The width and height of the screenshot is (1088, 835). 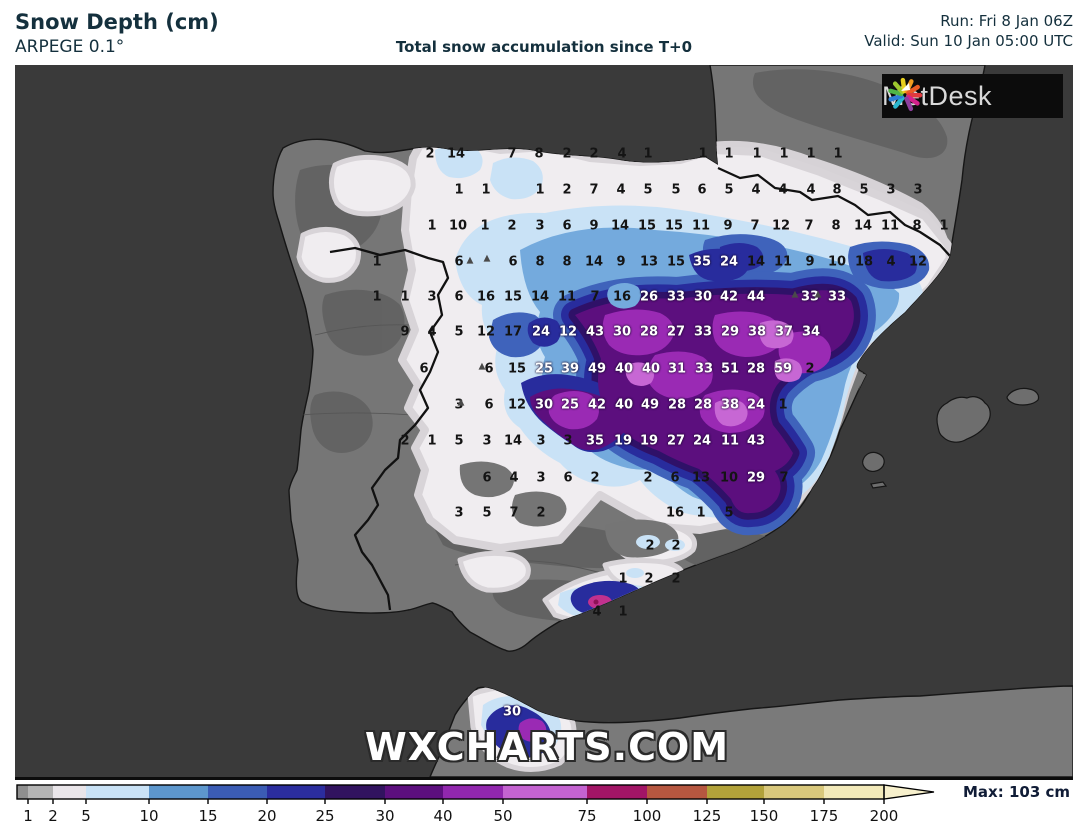 What do you see at coordinates (513, 332) in the screenshot?
I see `snow-depth-value: 17` at bounding box center [513, 332].